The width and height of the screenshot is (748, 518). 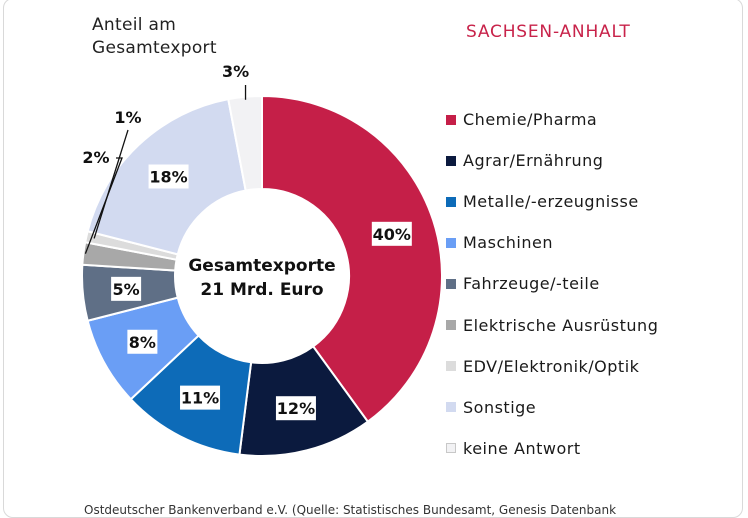 I want to click on data-label-chemie-pharma: 40%, so click(x=391, y=233).